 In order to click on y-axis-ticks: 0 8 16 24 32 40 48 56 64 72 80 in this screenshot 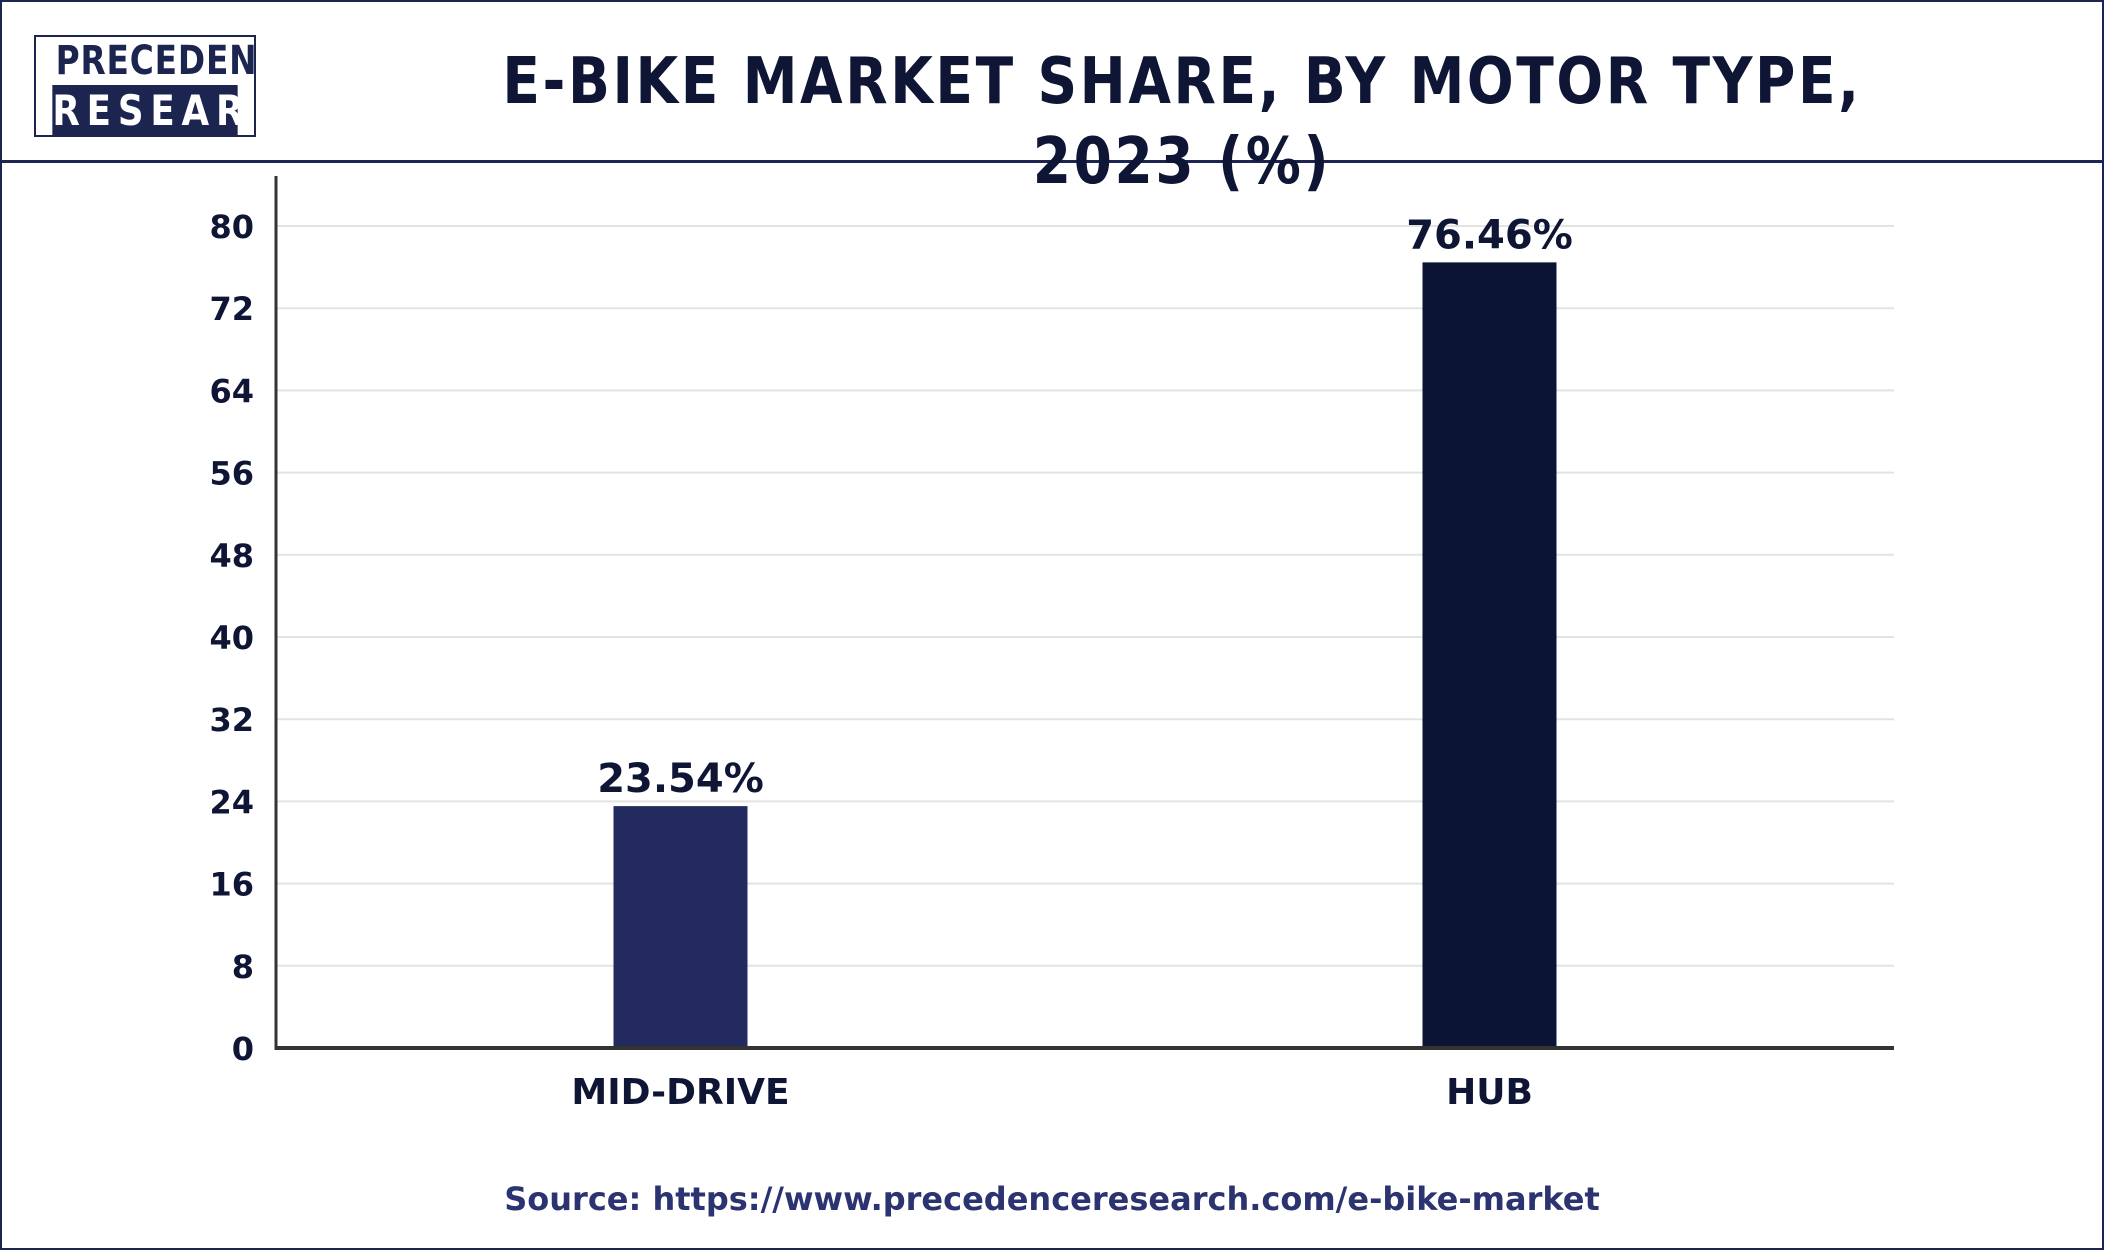, I will do `click(231, 638)`.